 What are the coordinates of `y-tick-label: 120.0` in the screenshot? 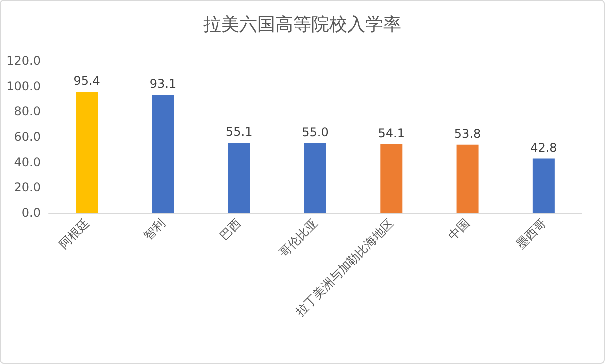 It's located at (23, 61).